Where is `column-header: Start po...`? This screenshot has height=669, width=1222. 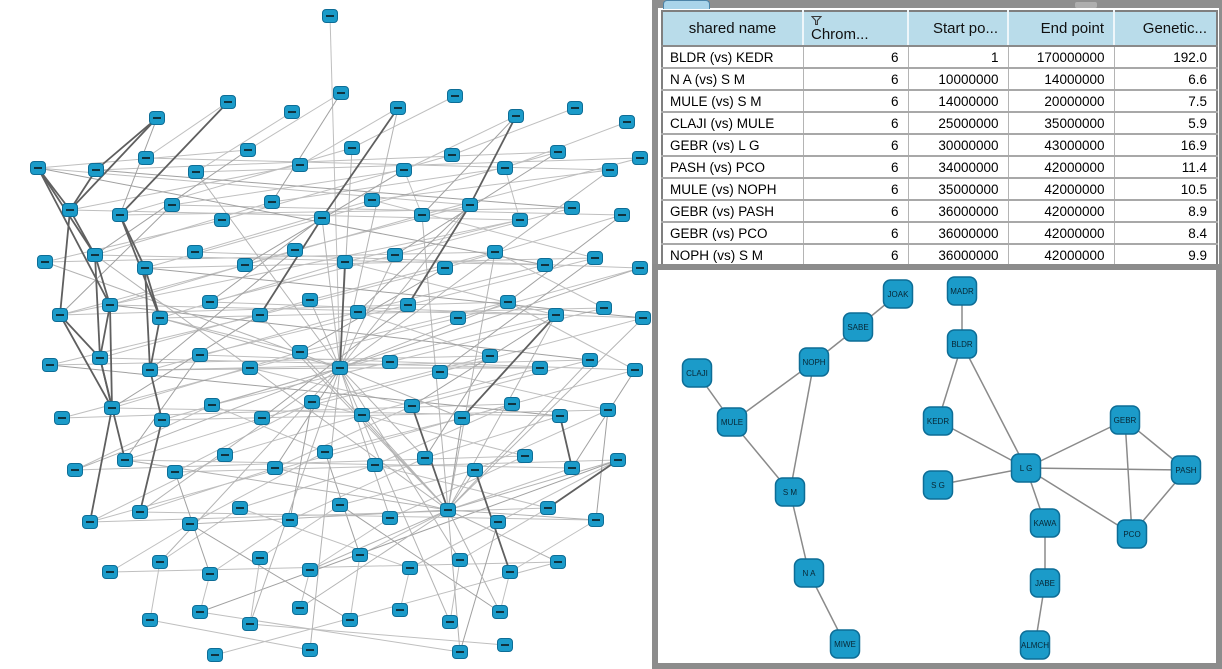 column-header: Start po... is located at coordinates (957, 29).